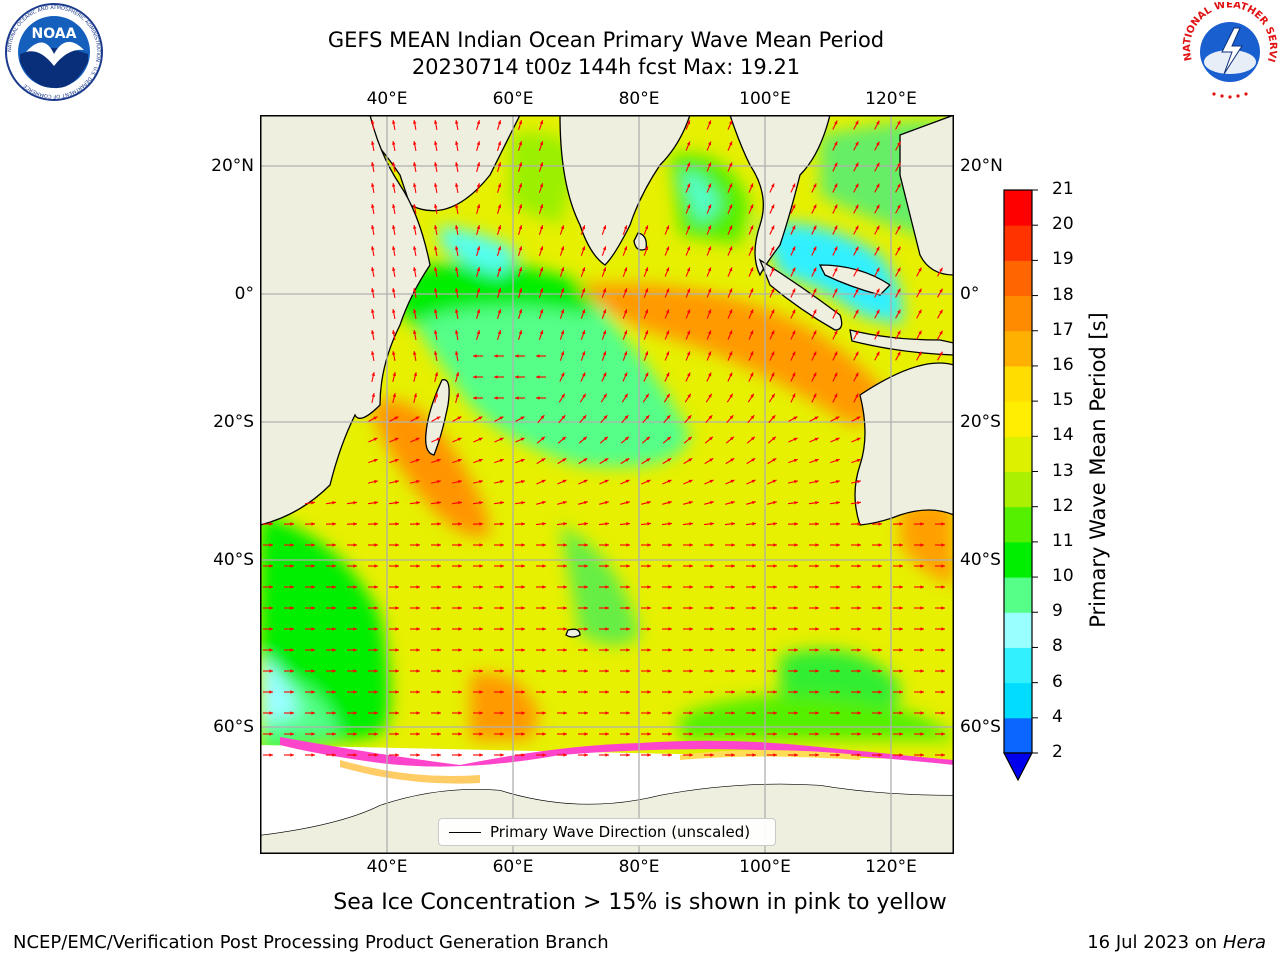 Image resolution: width=1280 pixels, height=960 pixels. What do you see at coordinates (1018, 767) in the screenshot?
I see `colorbar-extend-arrow` at bounding box center [1018, 767].